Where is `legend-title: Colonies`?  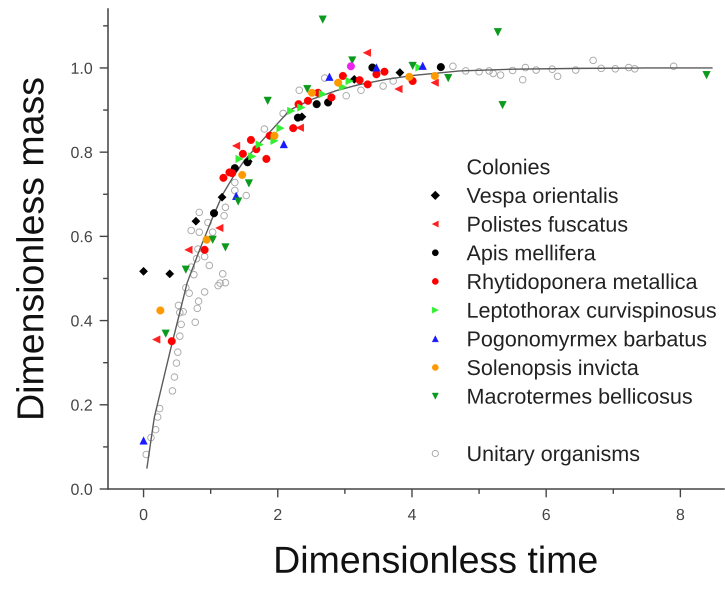
legend-title: Colonies is located at coordinates (509, 166).